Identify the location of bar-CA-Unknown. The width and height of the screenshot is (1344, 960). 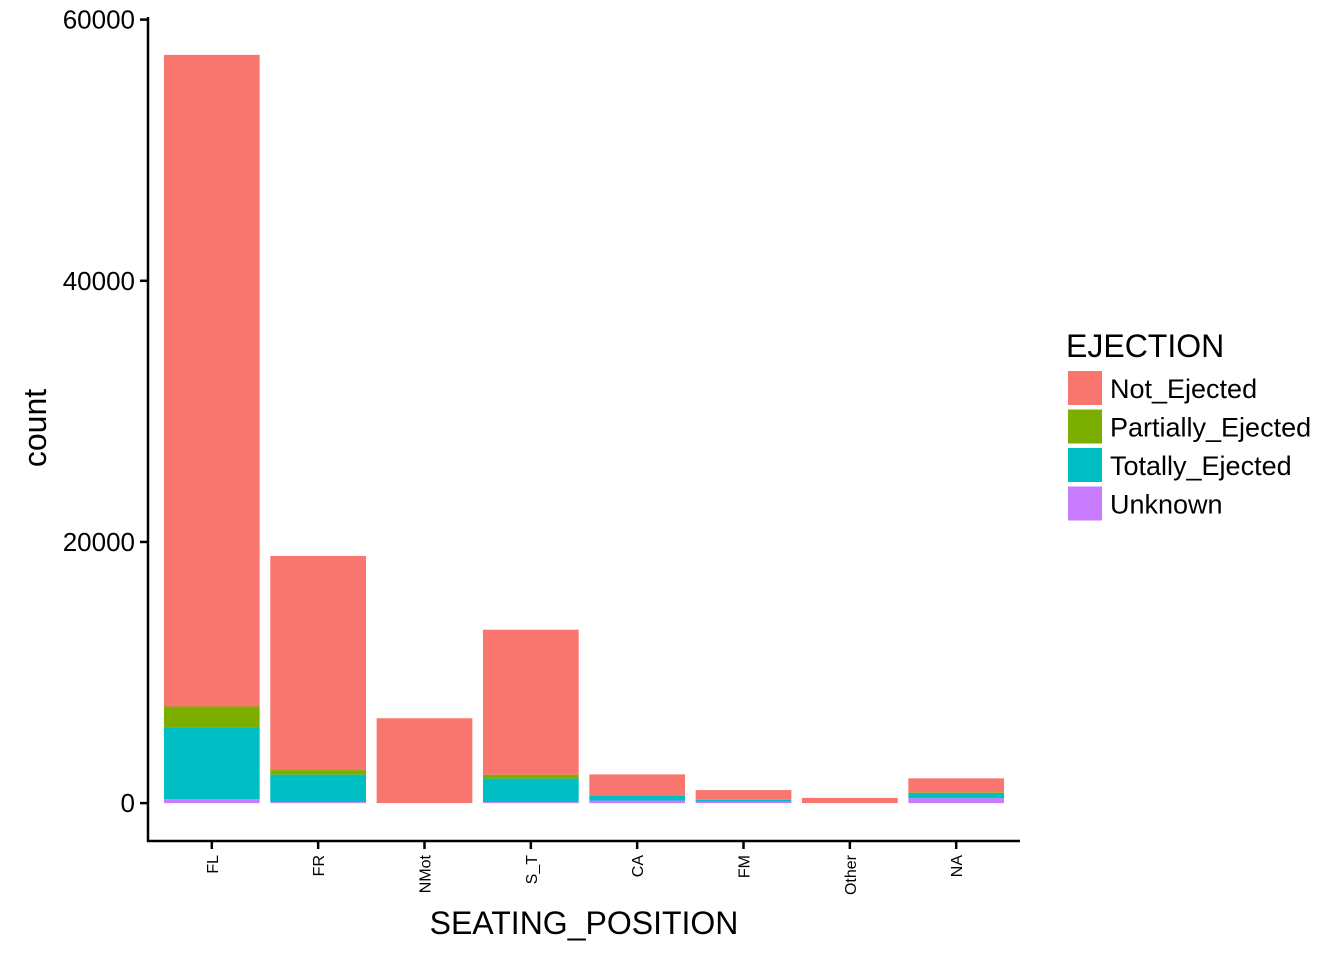
(637, 802).